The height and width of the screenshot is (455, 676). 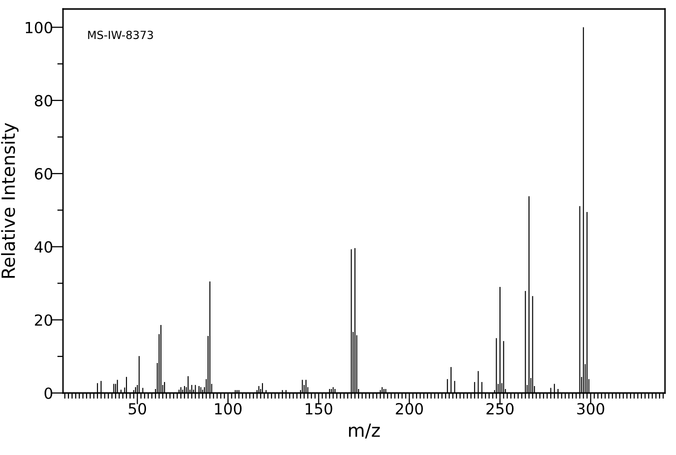 What do you see at coordinates (10, 200) in the screenshot?
I see `y-axis-title: Relative Intensity` at bounding box center [10, 200].